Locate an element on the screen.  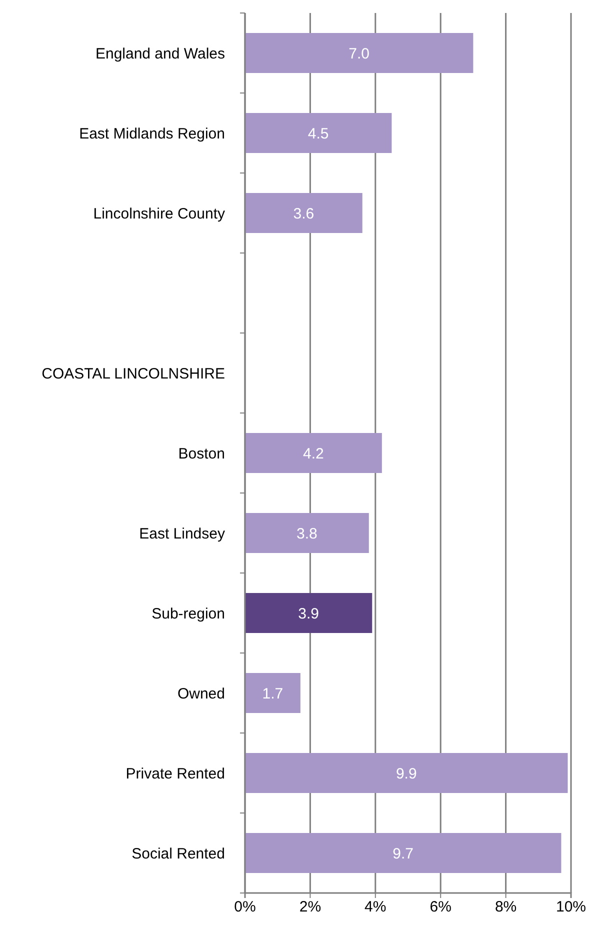
data-label: 9.7 is located at coordinates (403, 853).